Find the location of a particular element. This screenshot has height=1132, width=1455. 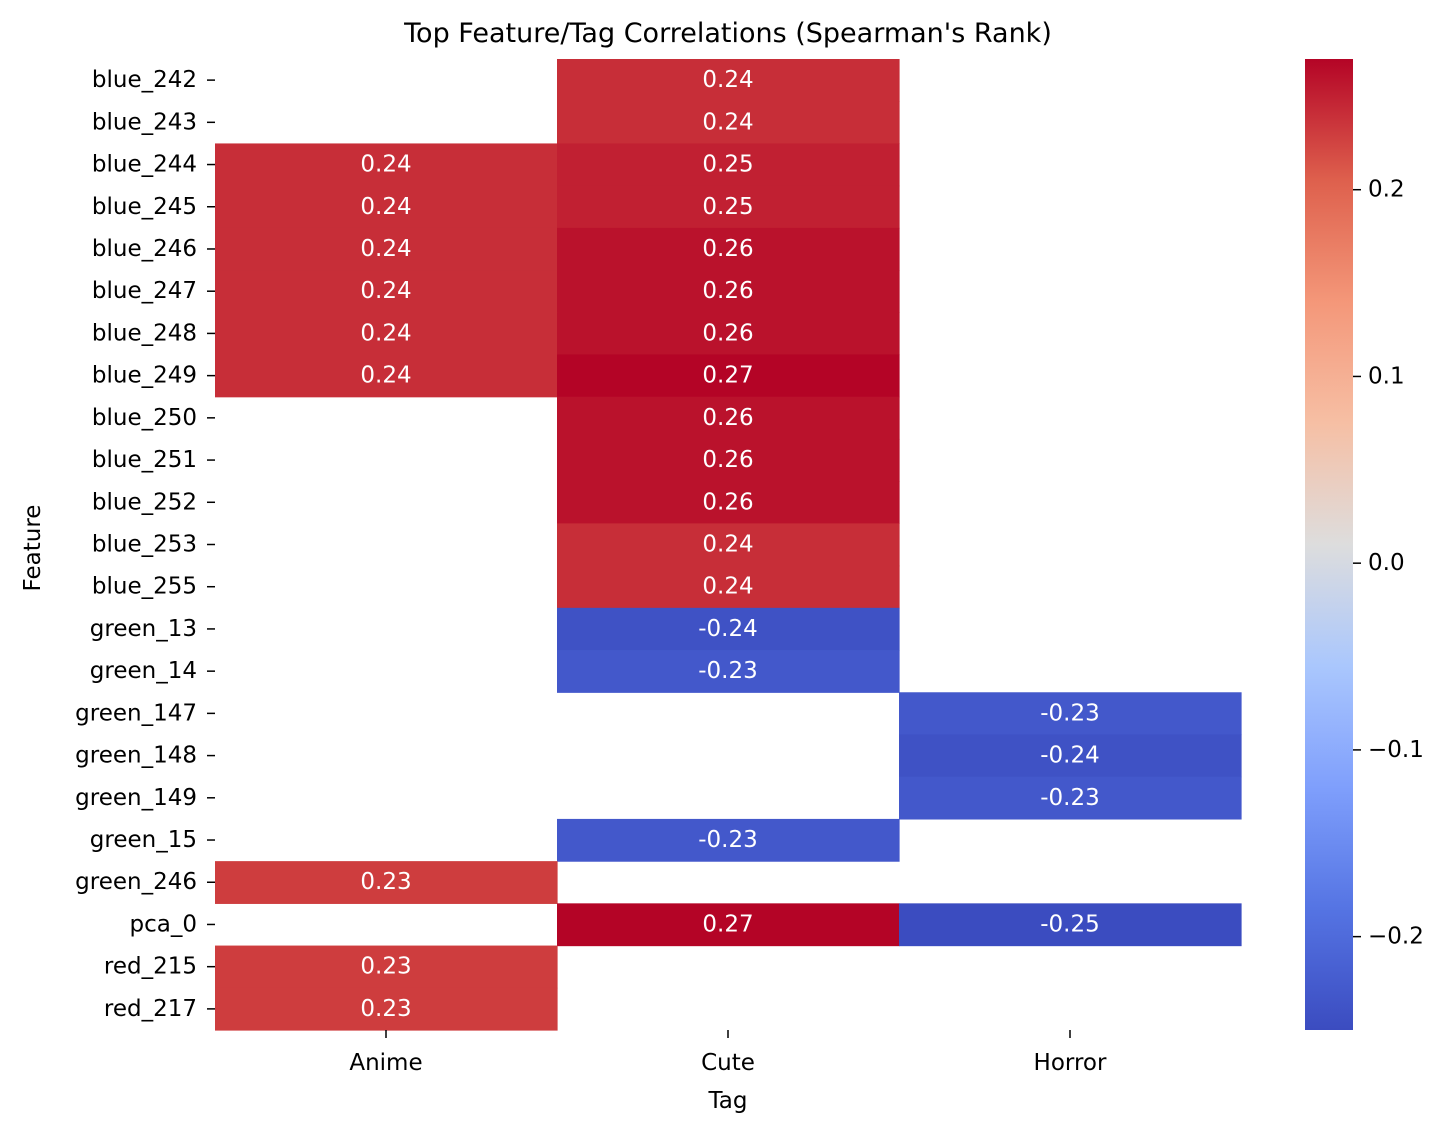

colorbar-tick-label: 0.1 is located at coordinates (1386, 376).